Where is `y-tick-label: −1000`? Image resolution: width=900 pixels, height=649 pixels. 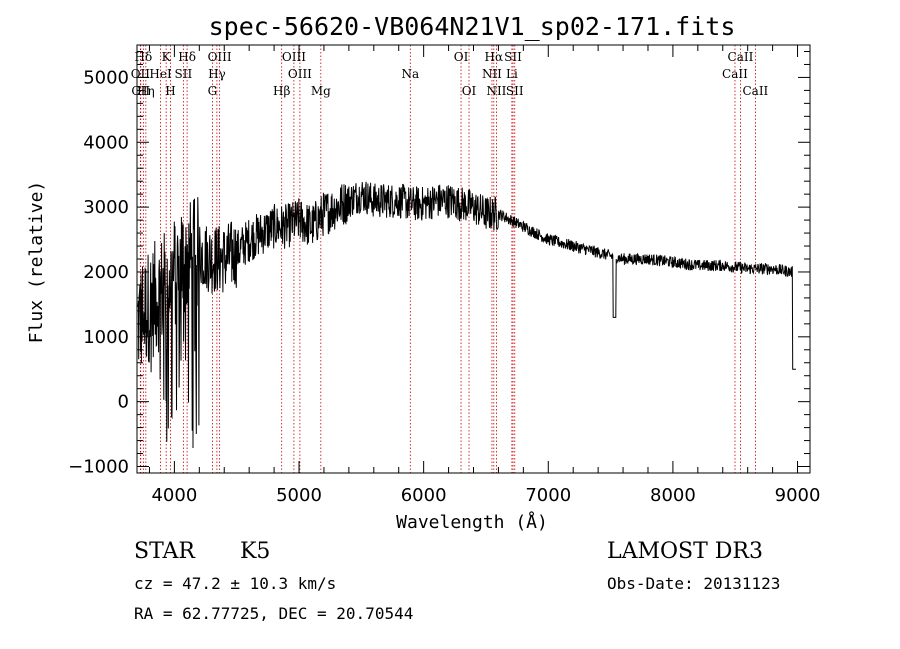
y-tick-label: −1000 is located at coordinates (98, 467).